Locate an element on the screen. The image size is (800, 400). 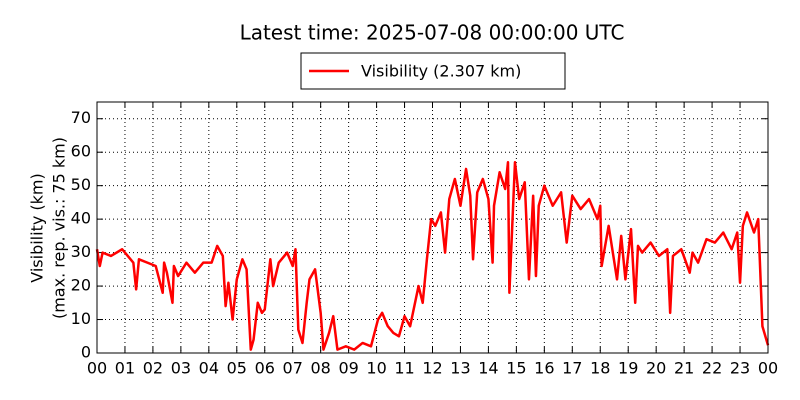
x-tick-label: 12 is located at coordinates (432, 368).